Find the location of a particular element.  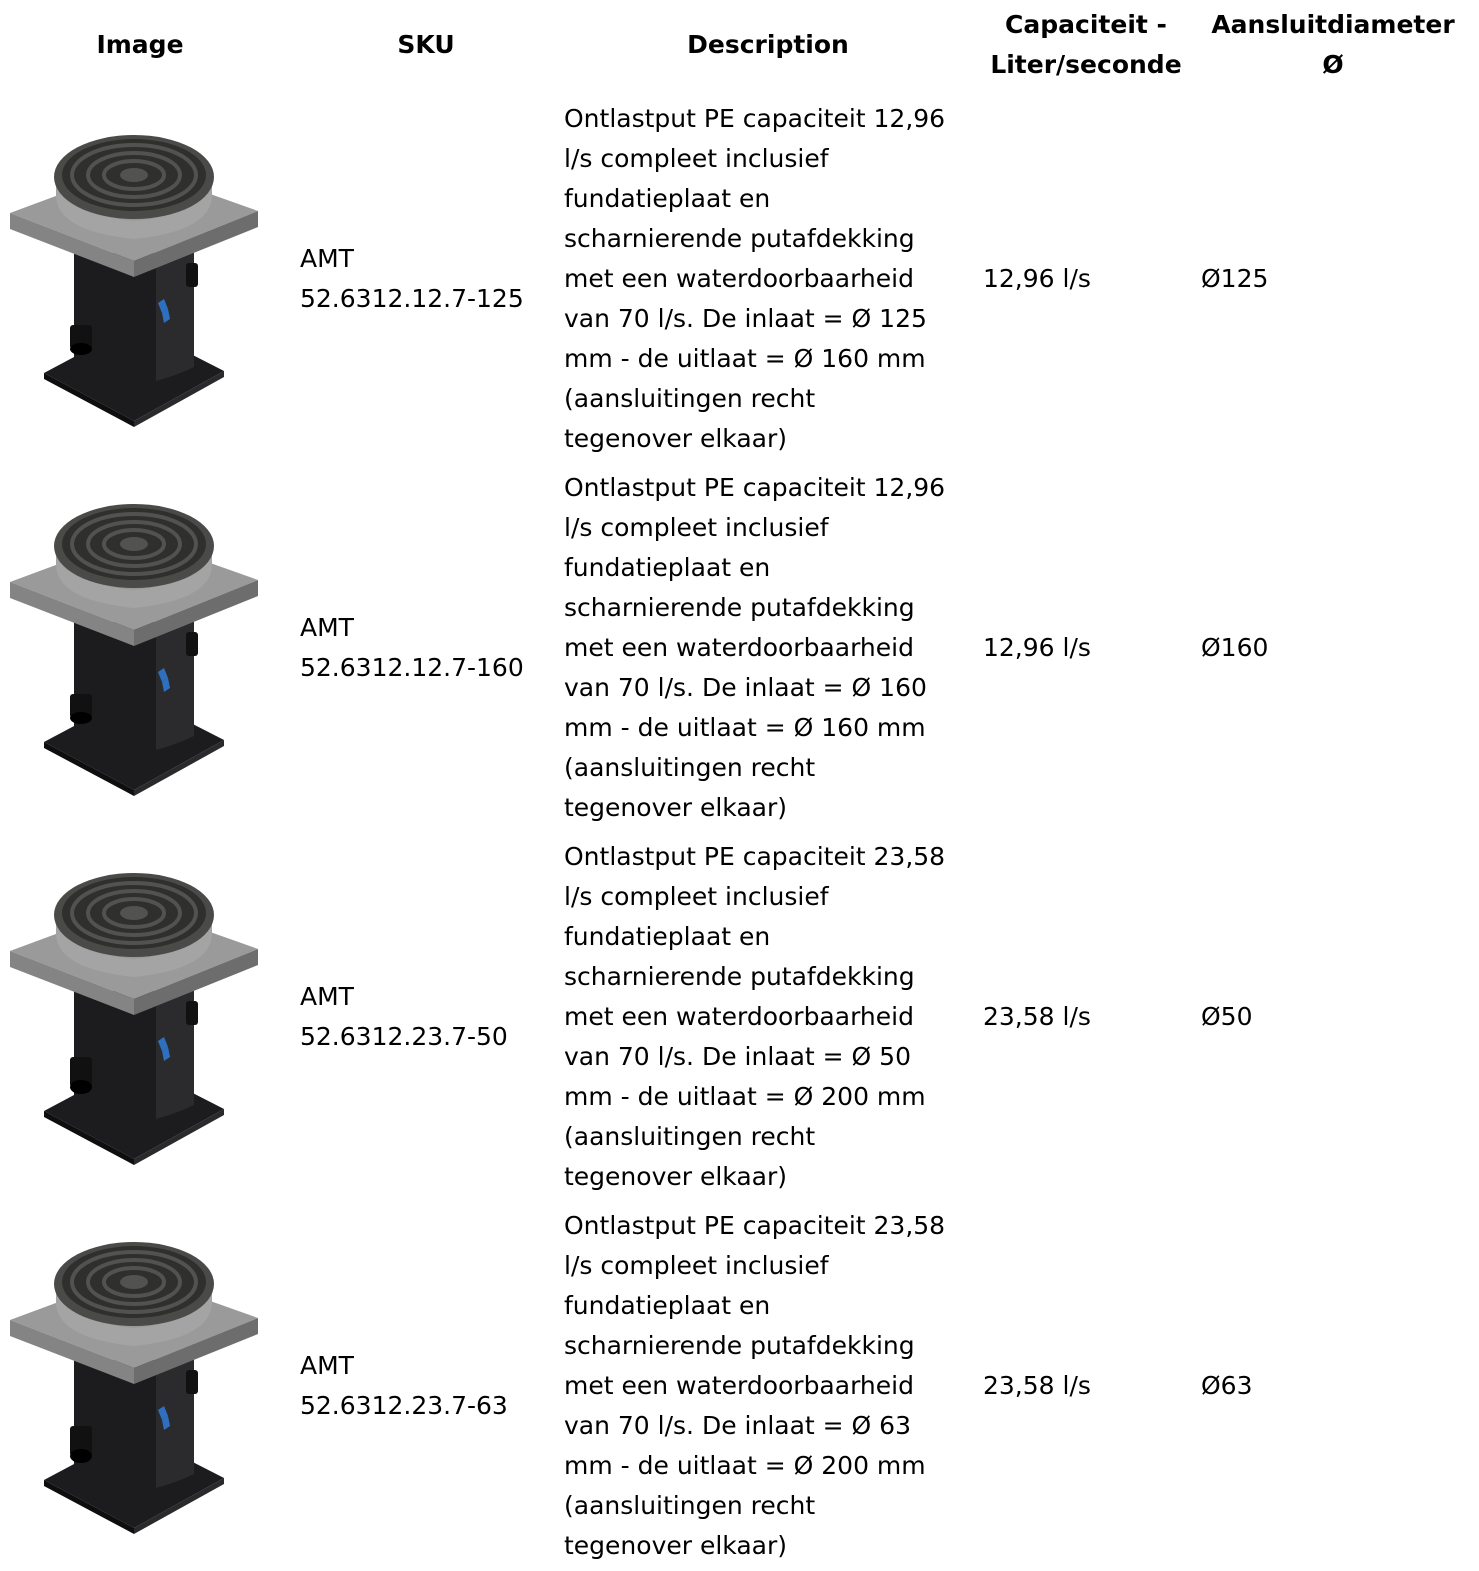

sku-cell: AMT 52.6312.12.7-125 is located at coordinates (412, 278).